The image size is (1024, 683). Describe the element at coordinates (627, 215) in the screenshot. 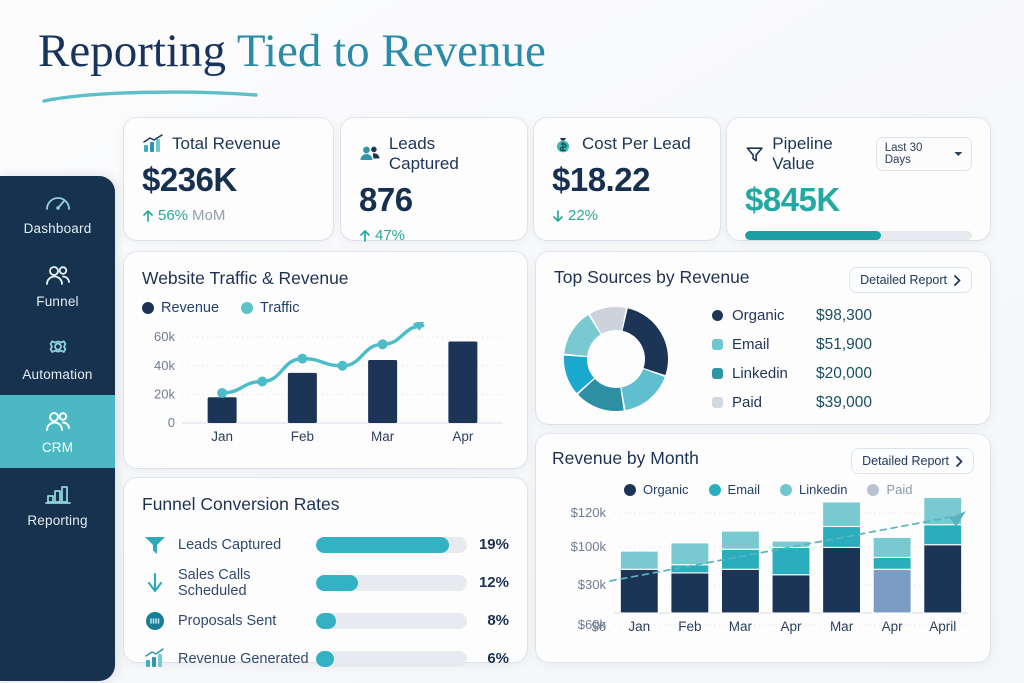

I see `kpi-delta: 22%` at that location.